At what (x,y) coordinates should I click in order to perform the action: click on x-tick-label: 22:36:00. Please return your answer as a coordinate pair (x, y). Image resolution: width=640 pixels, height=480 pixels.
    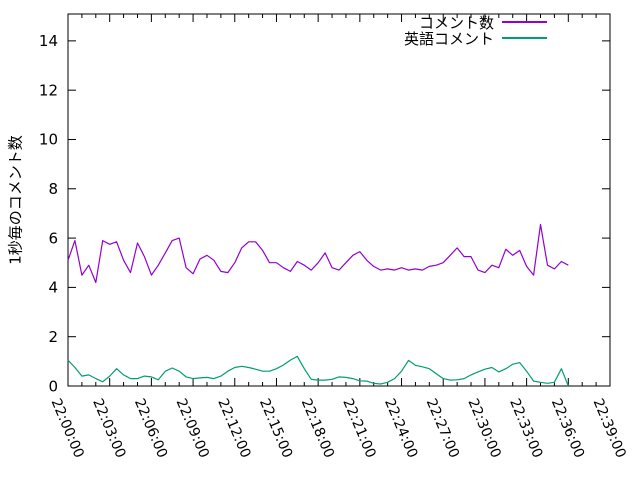
    Looking at the image, I should click on (567, 428).